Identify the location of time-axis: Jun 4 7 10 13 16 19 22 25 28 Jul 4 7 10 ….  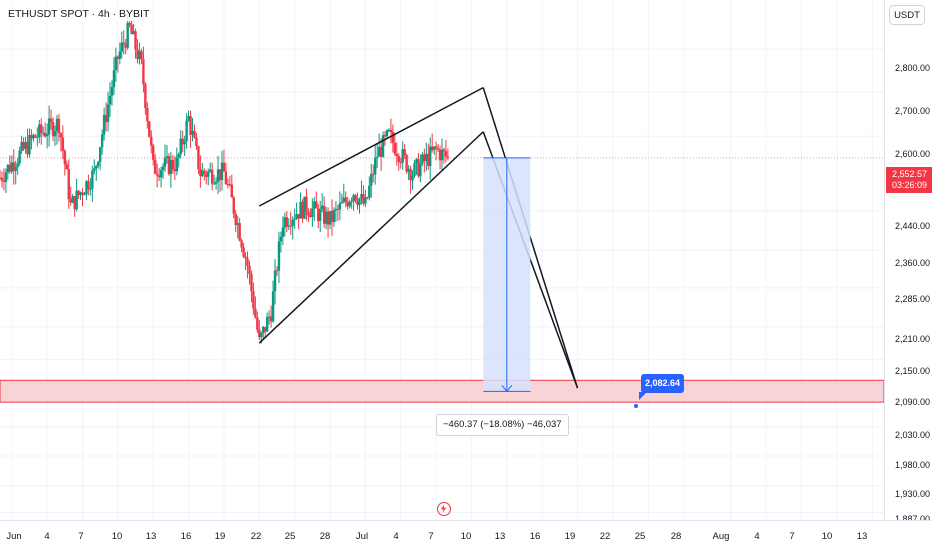
(466, 535).